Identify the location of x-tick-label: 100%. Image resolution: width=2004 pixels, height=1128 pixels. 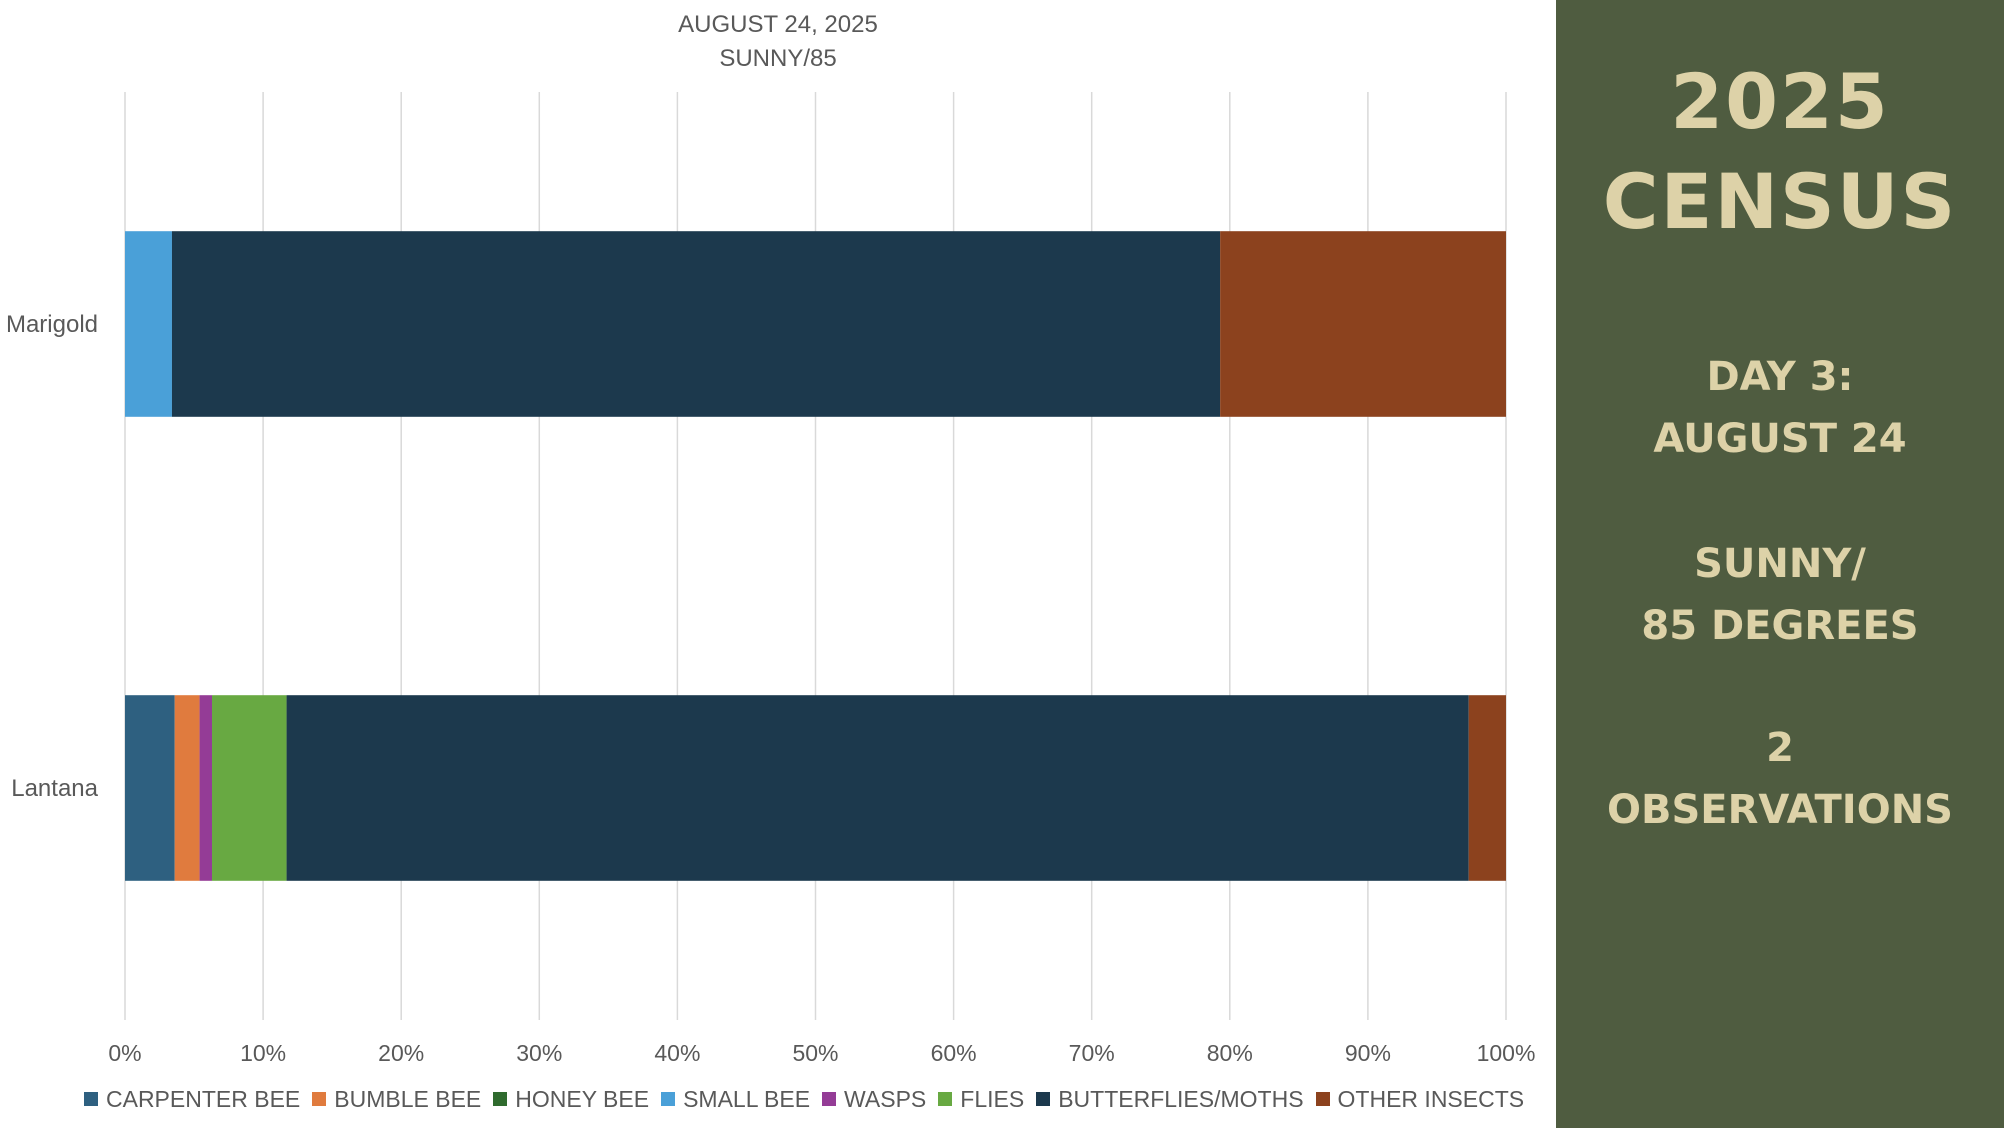
(1506, 1053).